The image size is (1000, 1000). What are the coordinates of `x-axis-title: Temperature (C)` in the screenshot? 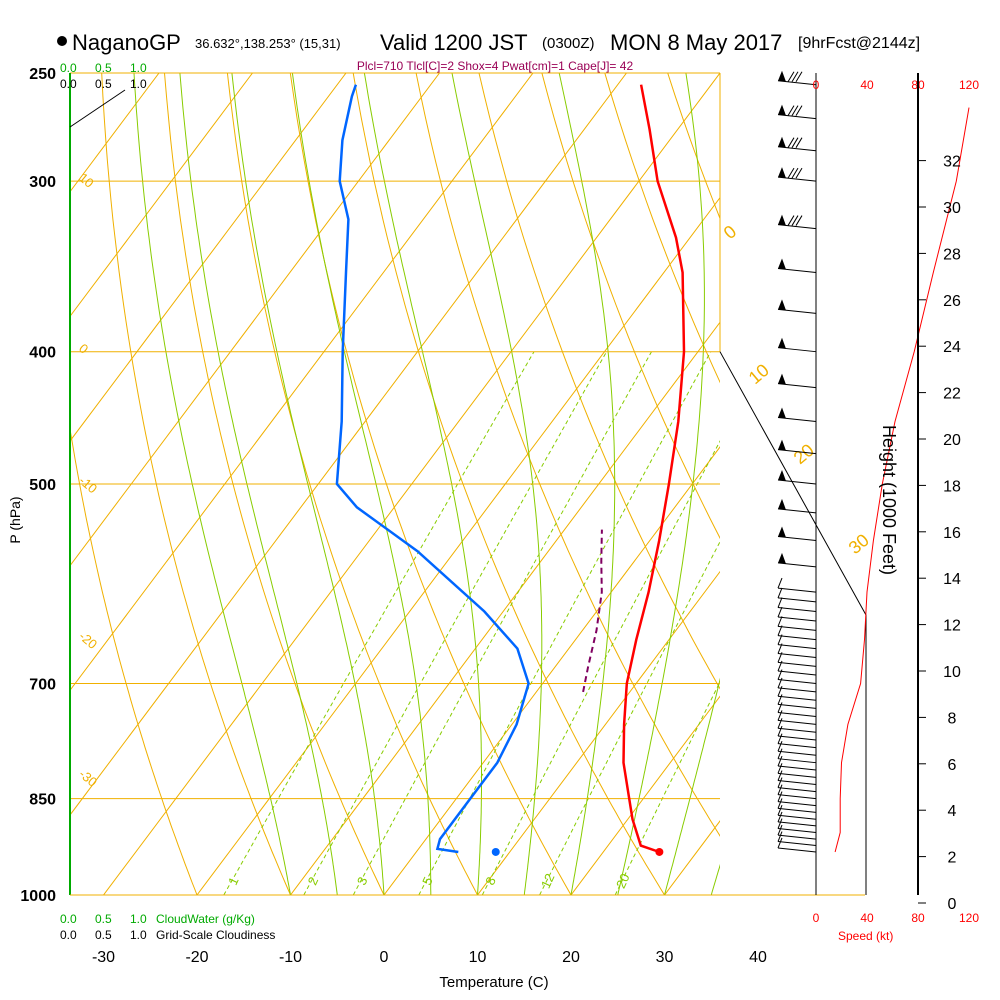 It's located at (493, 982).